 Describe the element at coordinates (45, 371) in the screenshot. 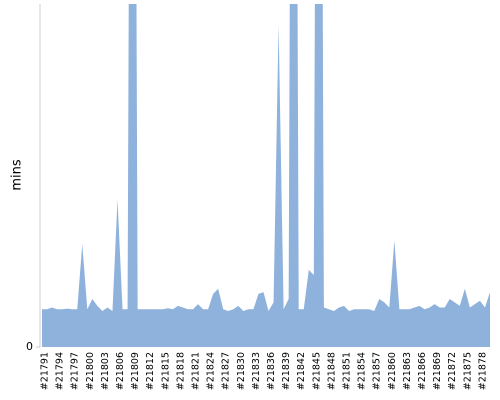

I see `x-tick-label: #21791` at that location.